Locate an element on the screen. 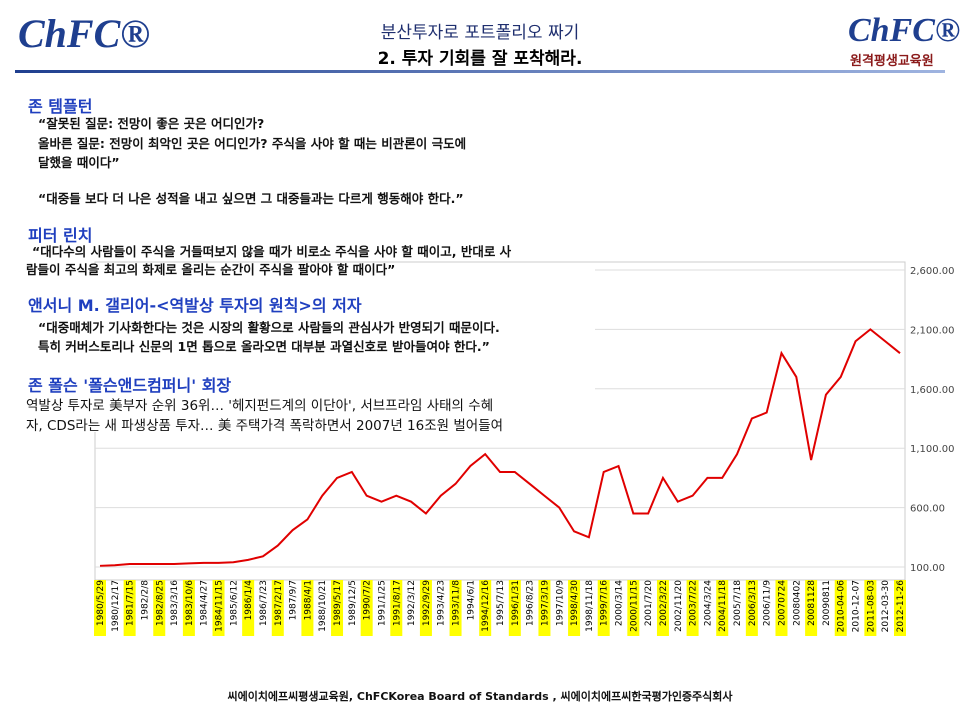  x-tick-label: 1991/8/17 is located at coordinates (397, 603).